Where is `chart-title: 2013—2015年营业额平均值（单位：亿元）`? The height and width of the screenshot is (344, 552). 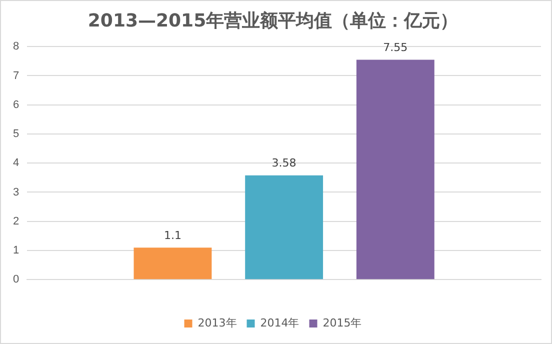
chart-title: 2013—2015年营业额平均值（单位：亿元） is located at coordinates (273, 21).